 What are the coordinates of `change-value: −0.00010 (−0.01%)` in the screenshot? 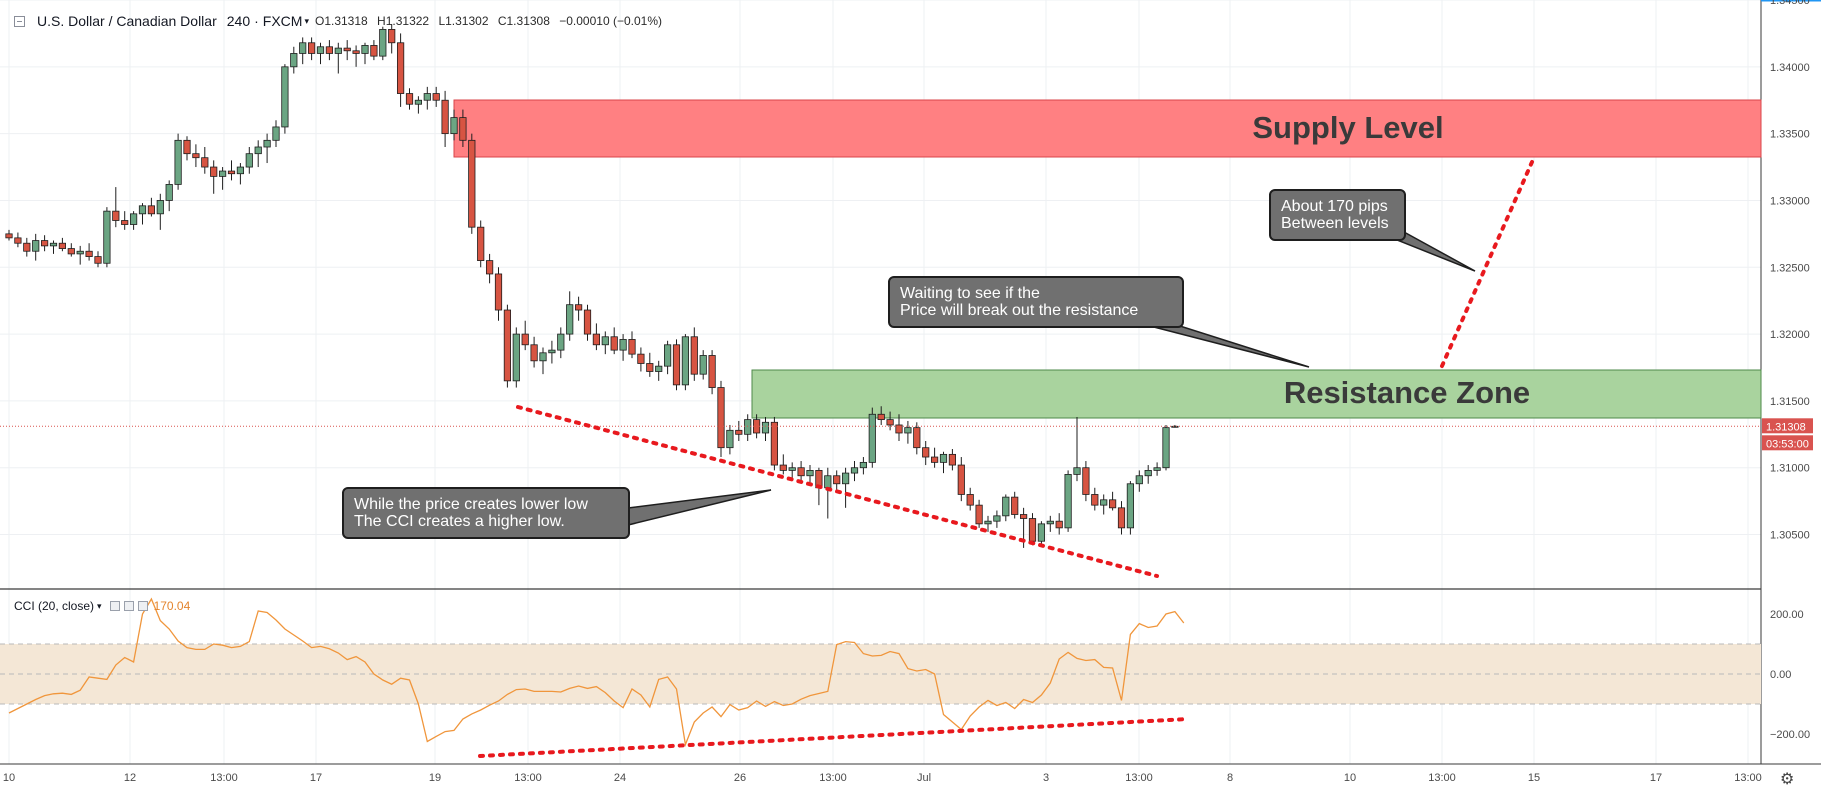 It's located at (610, 21).